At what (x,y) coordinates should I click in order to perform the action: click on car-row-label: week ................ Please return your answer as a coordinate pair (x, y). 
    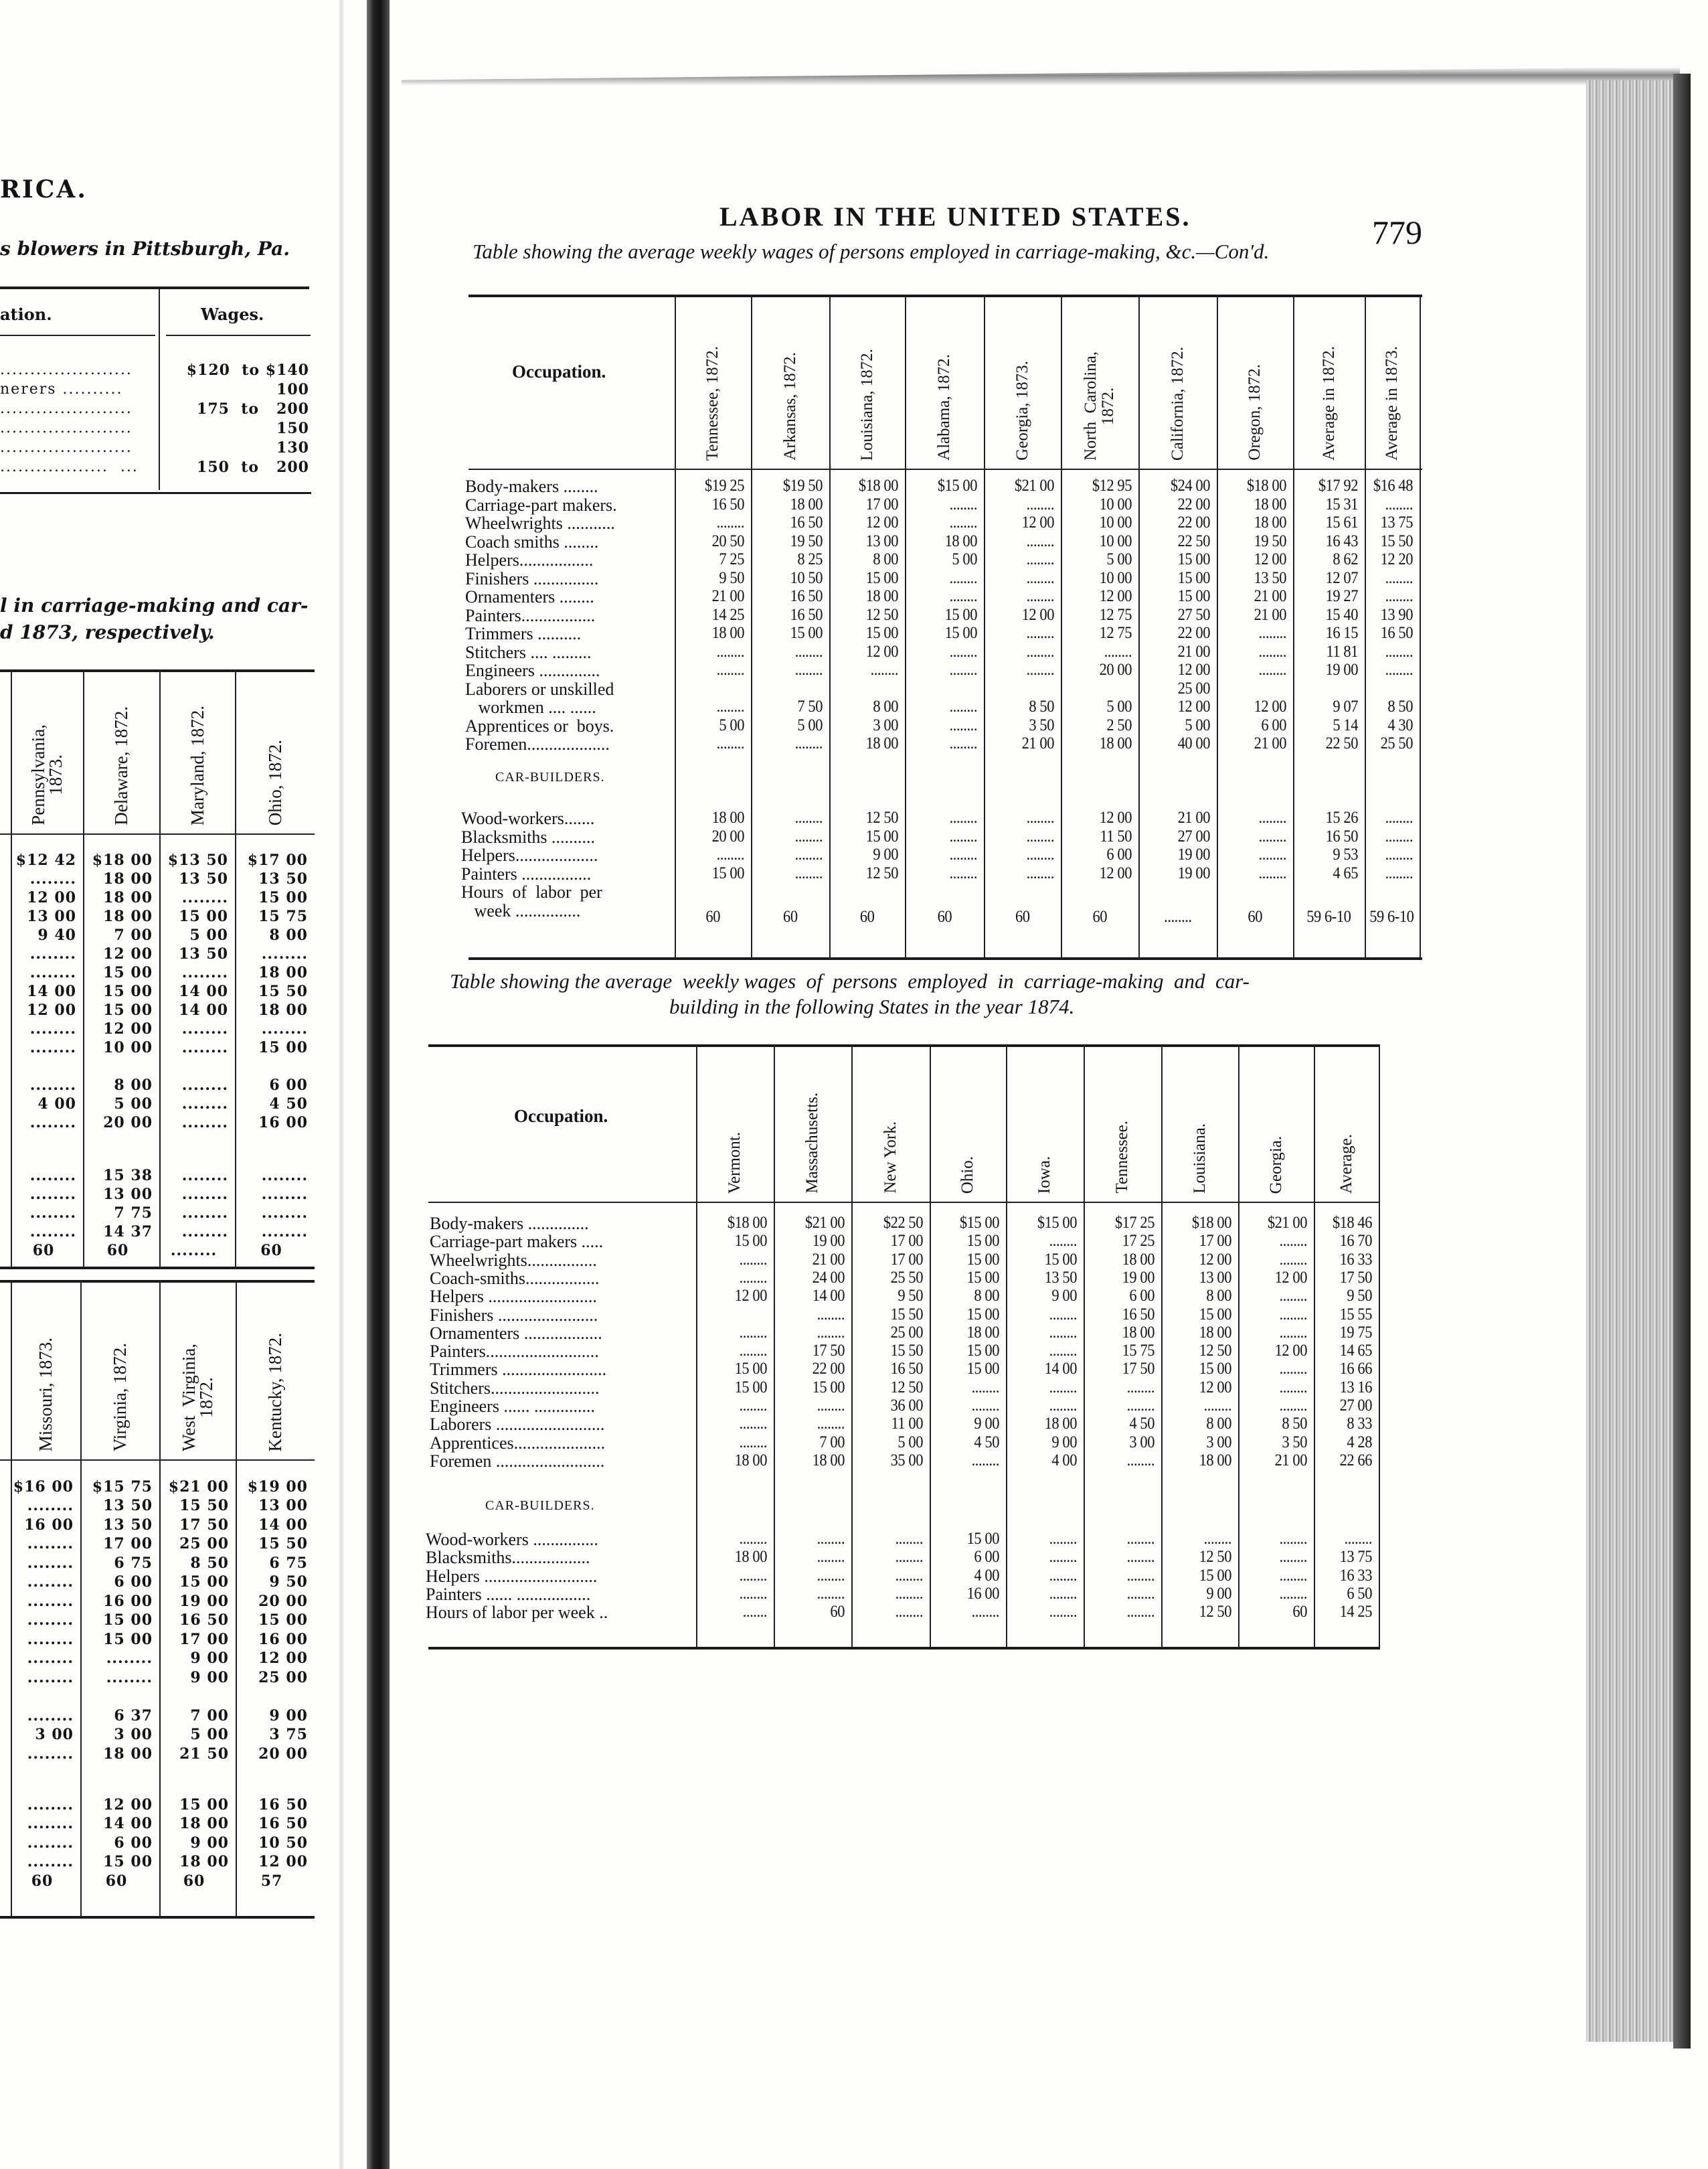
    Looking at the image, I should click on (521, 910).